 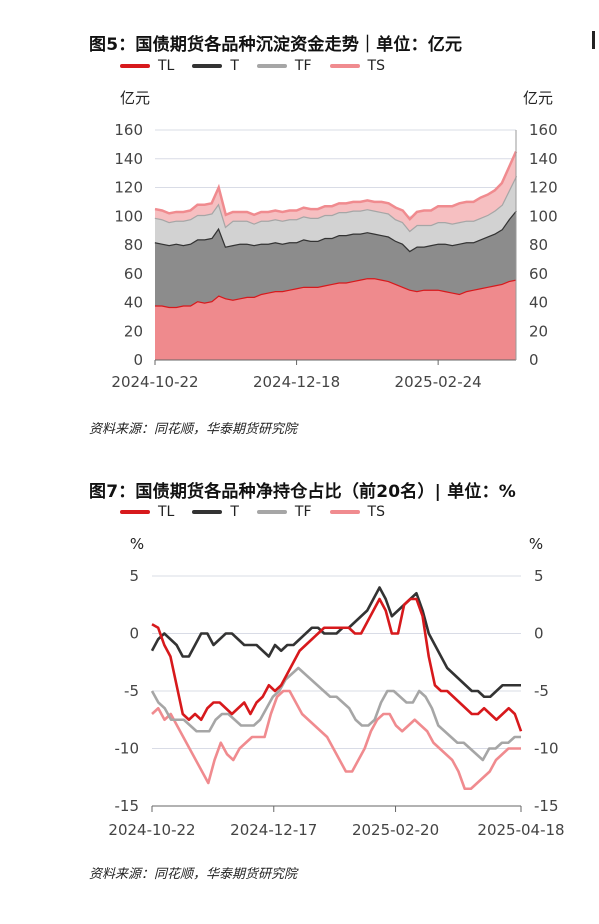 I want to click on x-tick-label: 2024-12-18, so click(x=296, y=382).